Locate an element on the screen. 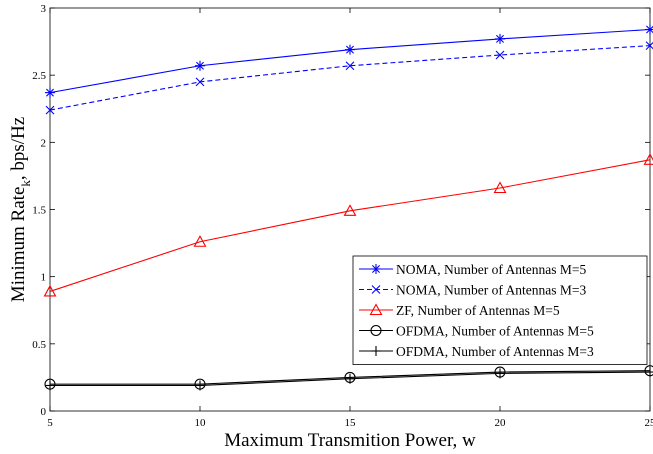 Image resolution: width=653 pixels, height=454 pixels. y-tick-label: 0.5 is located at coordinates (39, 345).